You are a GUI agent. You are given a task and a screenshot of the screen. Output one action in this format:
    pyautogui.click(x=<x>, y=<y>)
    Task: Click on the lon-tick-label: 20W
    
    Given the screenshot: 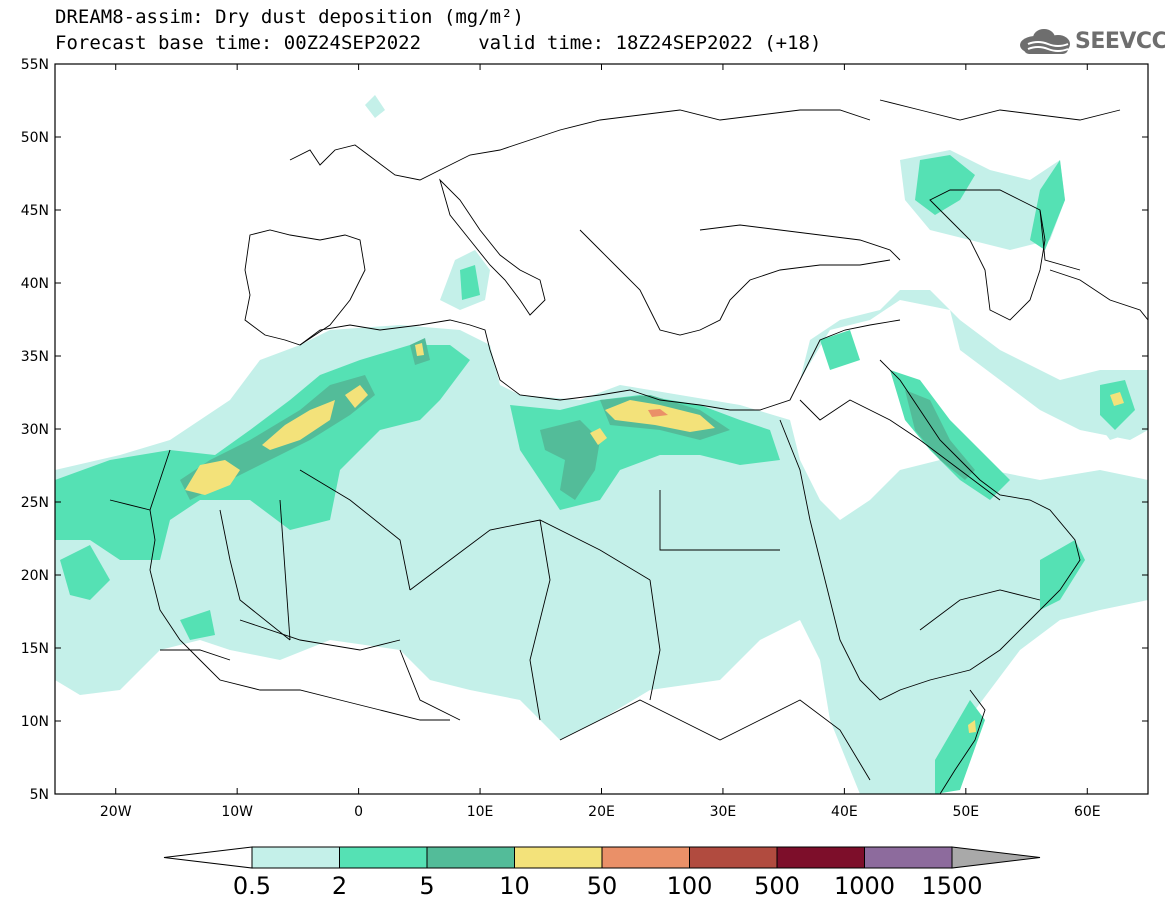 What is the action you would take?
    pyautogui.click(x=116, y=812)
    